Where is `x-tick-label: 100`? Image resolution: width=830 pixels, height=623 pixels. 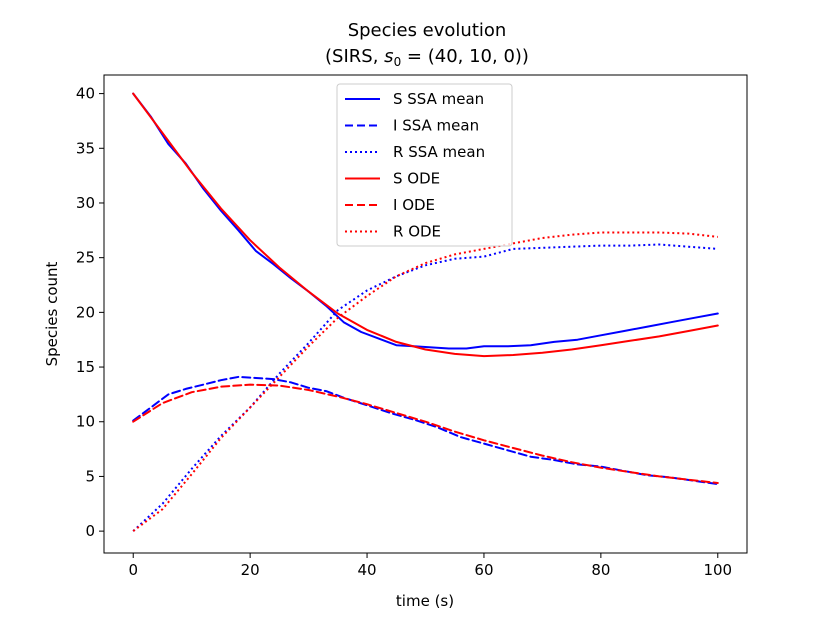 x-tick-label: 100 is located at coordinates (717, 570).